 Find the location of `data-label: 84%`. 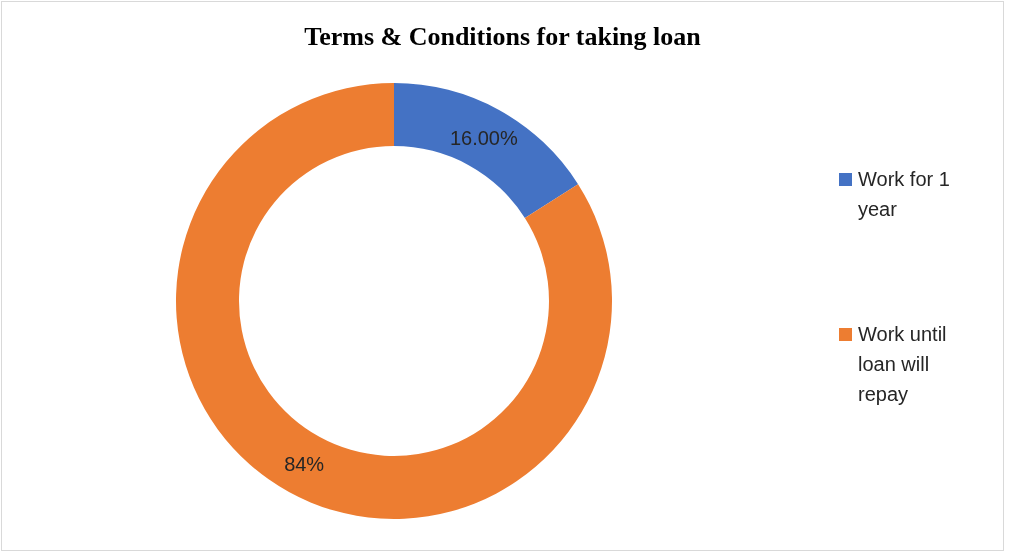

data-label: 84% is located at coordinates (304, 464).